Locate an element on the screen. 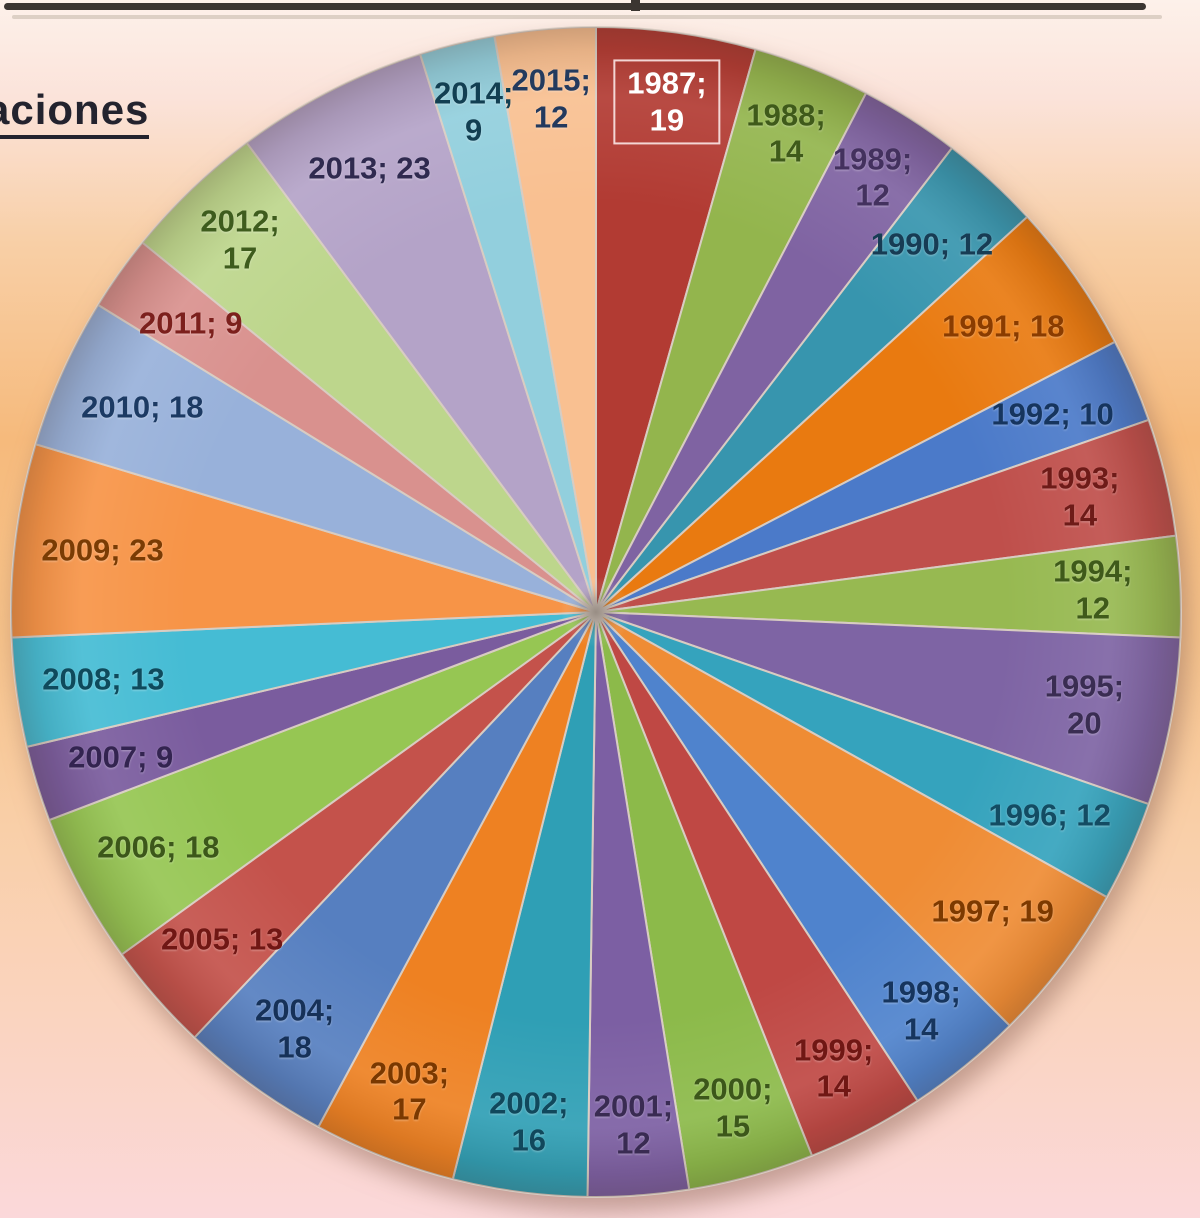 The height and width of the screenshot is (1218, 1200). title-frame-shadow-line is located at coordinates (587, 17).